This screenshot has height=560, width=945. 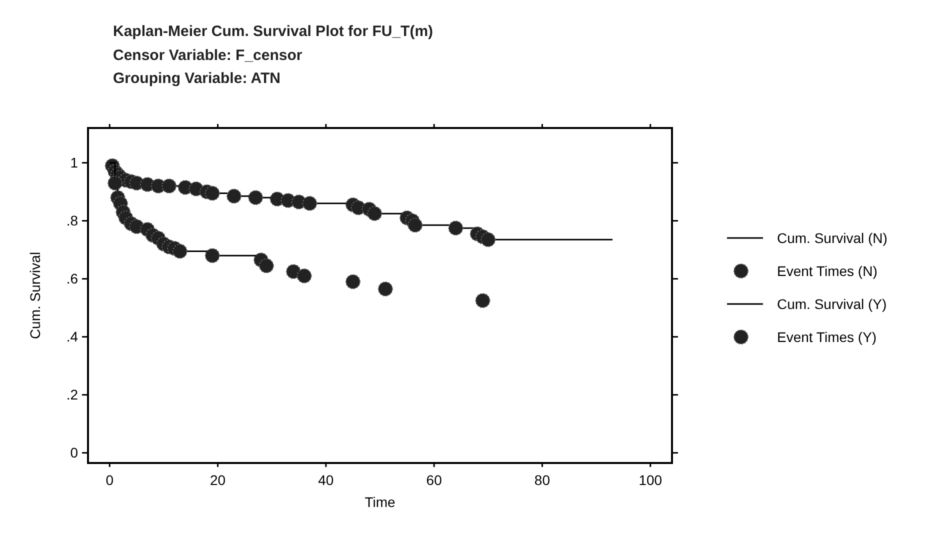 What do you see at coordinates (273, 31) in the screenshot?
I see `chart-title: Kaplan-Meier Cum. Survival Plot for FU_T(m)` at bounding box center [273, 31].